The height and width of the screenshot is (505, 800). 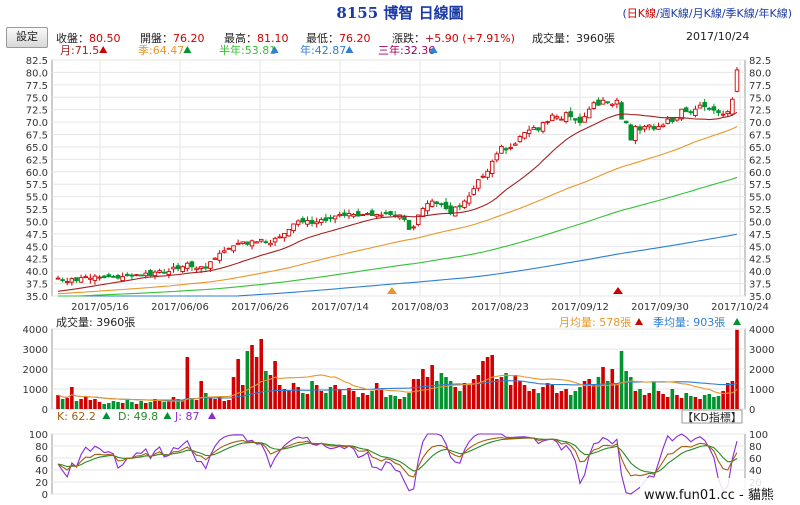 What do you see at coordinates (718, 36) in the screenshot?
I see `quote-date: 2017/10/24` at bounding box center [718, 36].